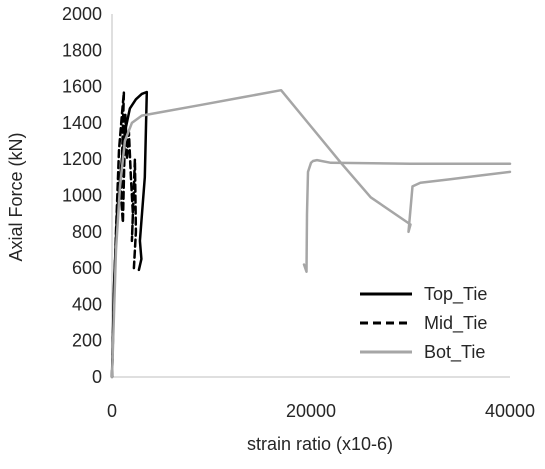 The width and height of the screenshot is (545, 469). I want to click on legend: Top_Tie Mid_Tie Bot_Tie, so click(423, 323).